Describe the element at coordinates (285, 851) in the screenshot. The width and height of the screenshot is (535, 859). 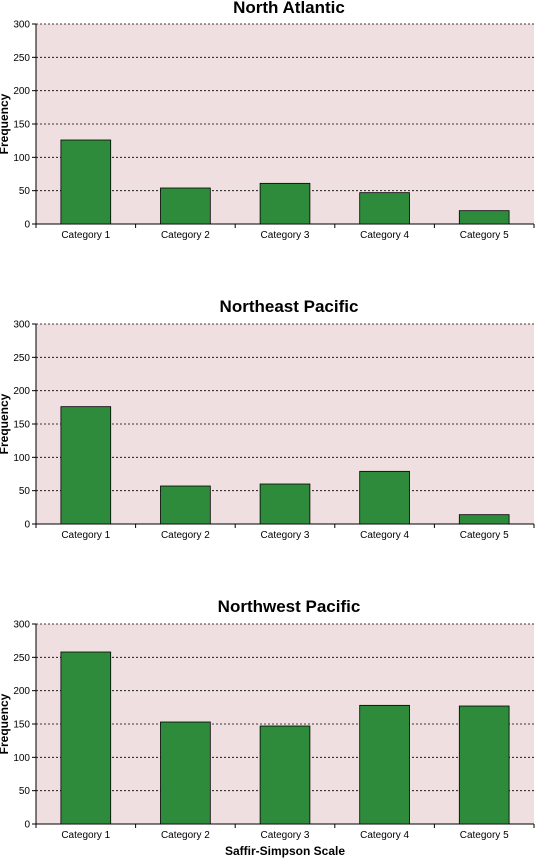
I see `x-axis-label: Saffir-Simpson Scale` at that location.